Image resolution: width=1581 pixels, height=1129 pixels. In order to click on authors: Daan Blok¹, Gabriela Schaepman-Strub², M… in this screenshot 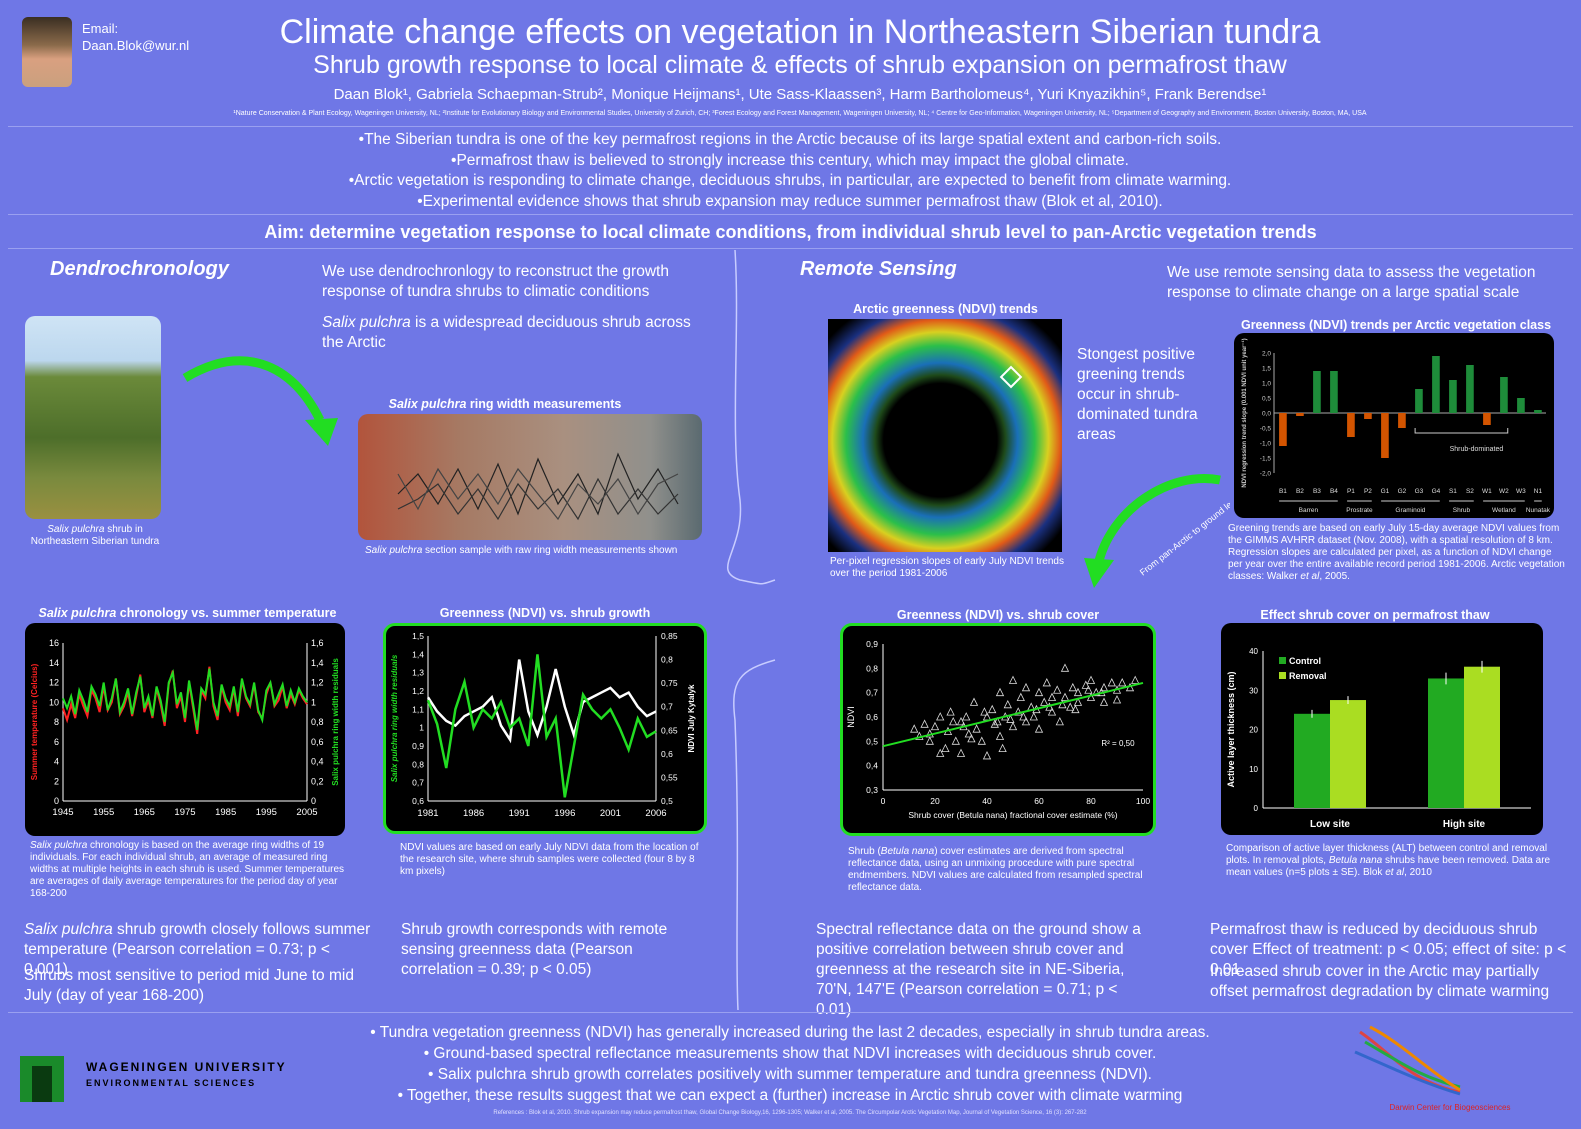, I will do `click(800, 94)`.